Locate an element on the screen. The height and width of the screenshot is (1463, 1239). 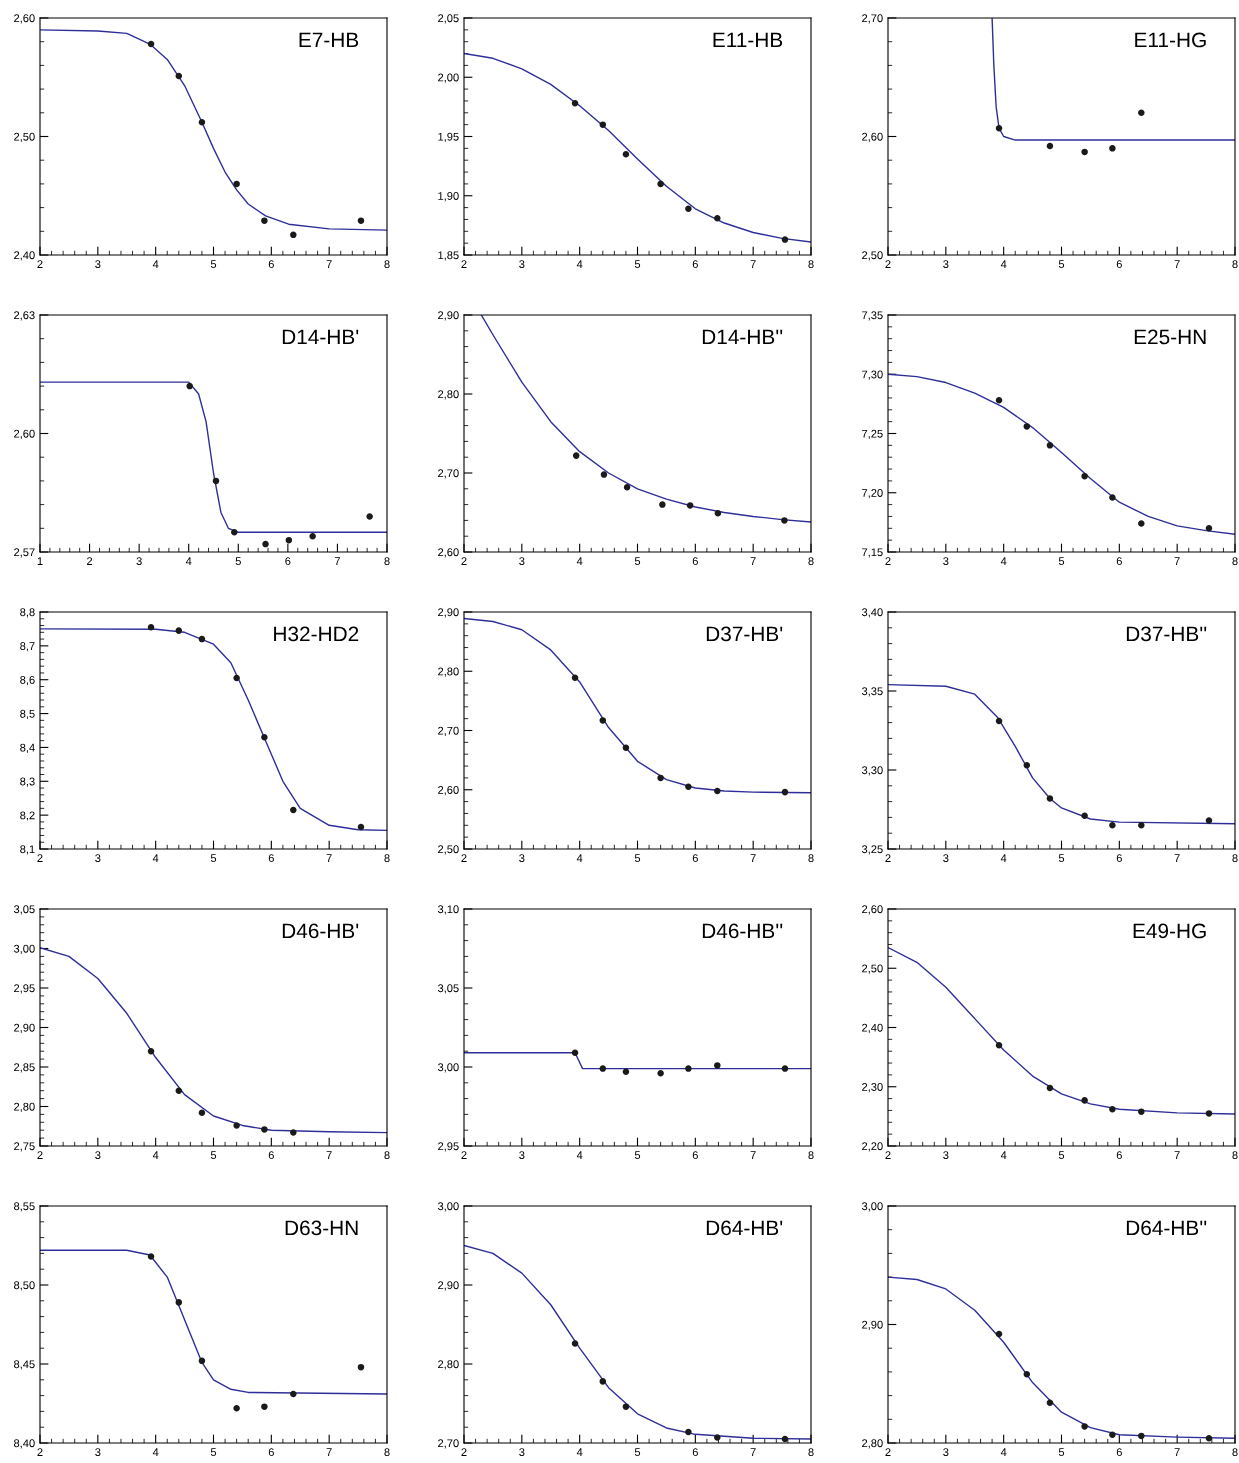
y-tick-label: 1,85 is located at coordinates (448, 256).